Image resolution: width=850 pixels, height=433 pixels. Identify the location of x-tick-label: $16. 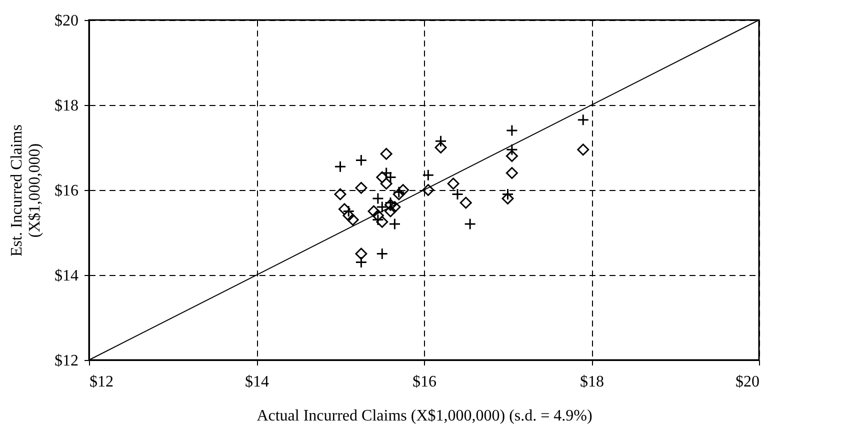
(424, 382).